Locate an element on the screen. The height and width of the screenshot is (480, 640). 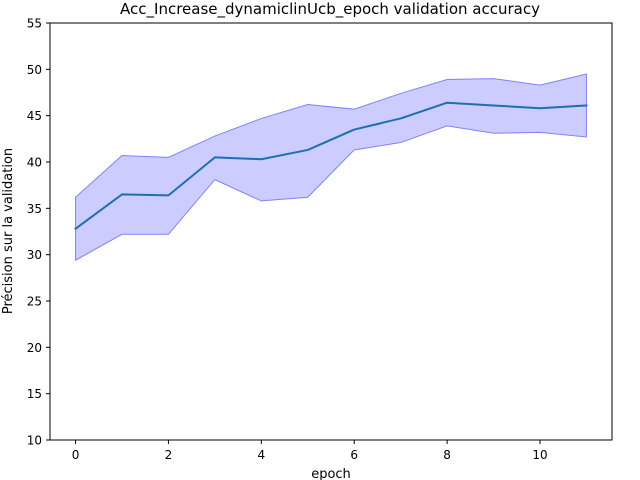
y-tick-label: 35 is located at coordinates (34, 209).